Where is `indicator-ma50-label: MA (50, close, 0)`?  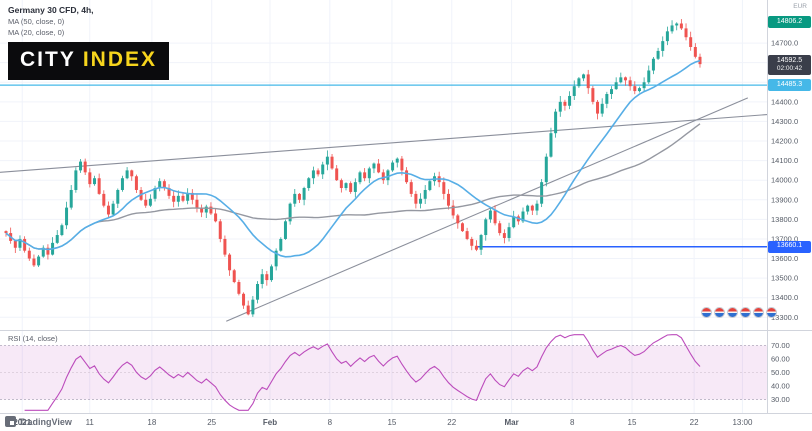
indicator-ma50-label: MA (50, close, 0) is located at coordinates (36, 21).